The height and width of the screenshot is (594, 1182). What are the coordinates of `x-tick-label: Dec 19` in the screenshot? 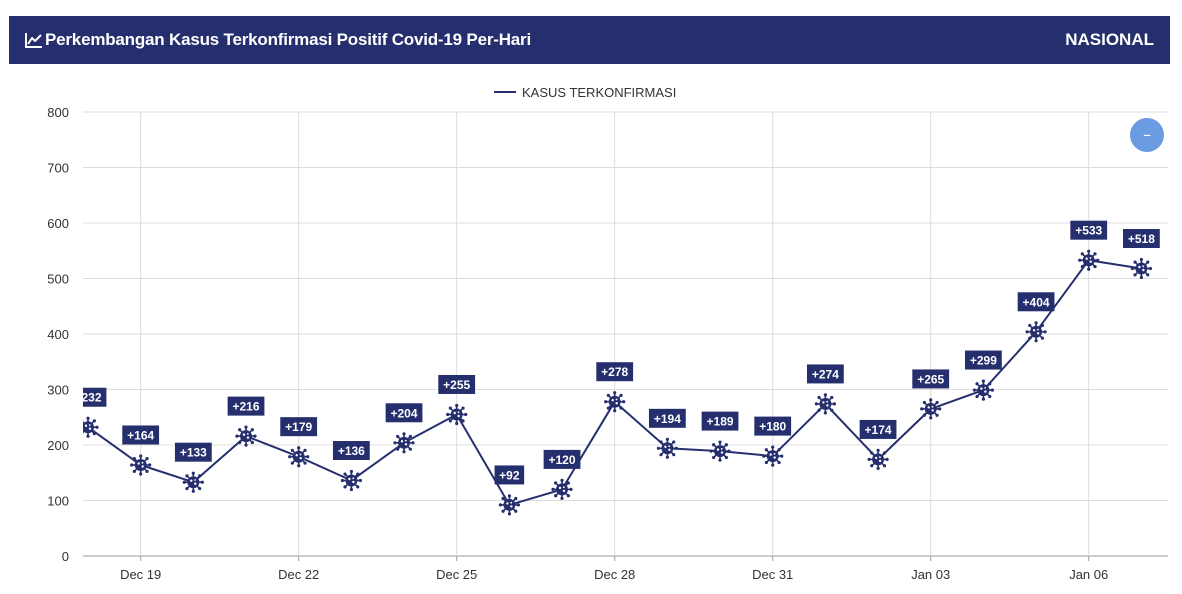 It's located at (140, 574).